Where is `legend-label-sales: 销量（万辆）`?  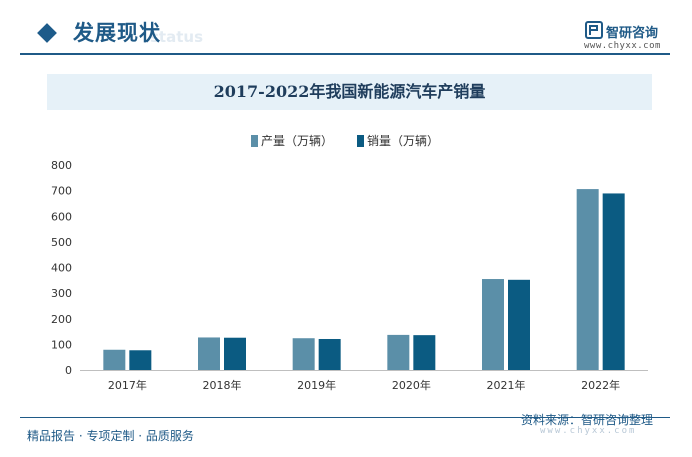 legend-label-sales: 销量（万辆） is located at coordinates (403, 141).